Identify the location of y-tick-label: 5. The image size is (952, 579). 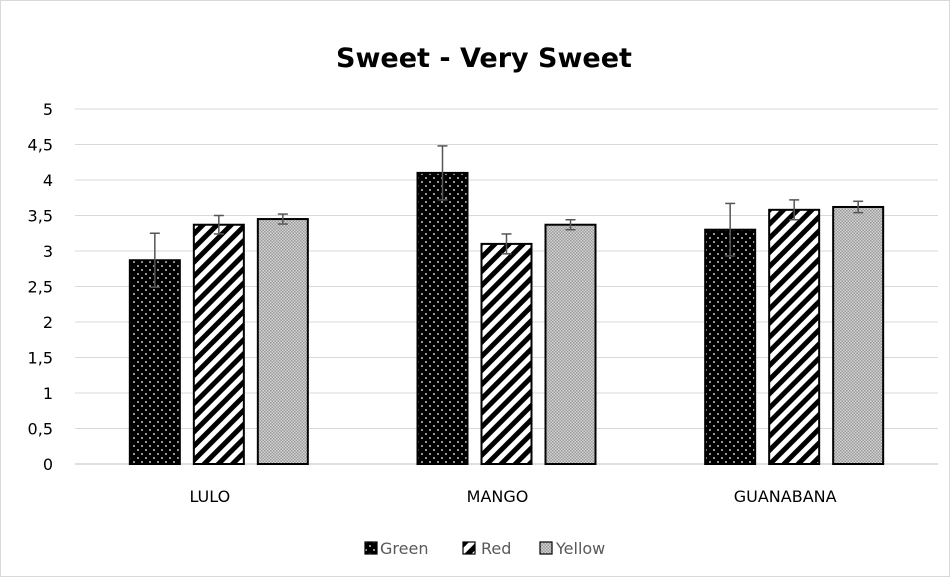
(48, 109).